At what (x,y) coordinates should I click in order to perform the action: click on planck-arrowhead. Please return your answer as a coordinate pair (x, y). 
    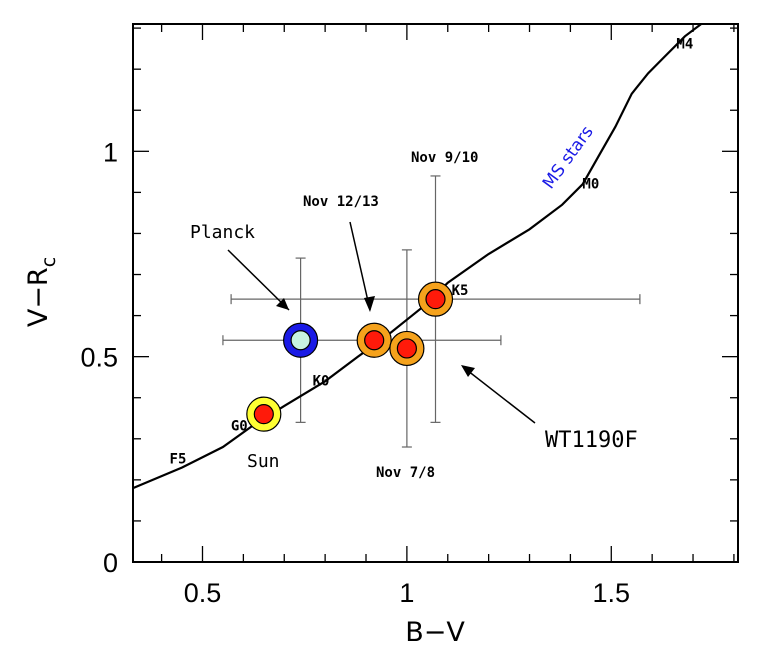
    Looking at the image, I should click on (282, 304).